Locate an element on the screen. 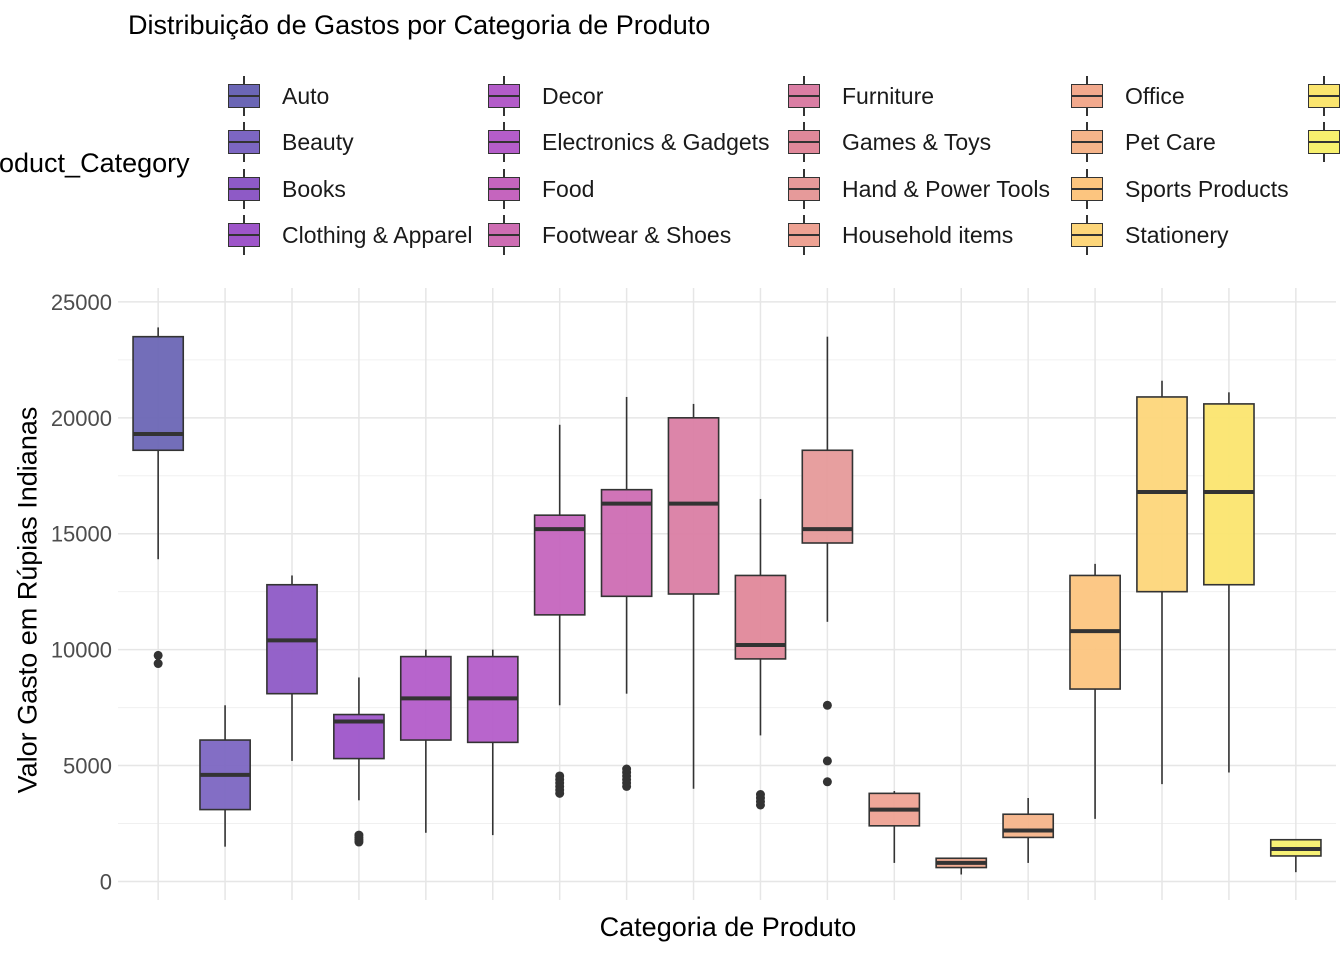 The image size is (1344, 960). legend-label: Auto is located at coordinates (306, 95).